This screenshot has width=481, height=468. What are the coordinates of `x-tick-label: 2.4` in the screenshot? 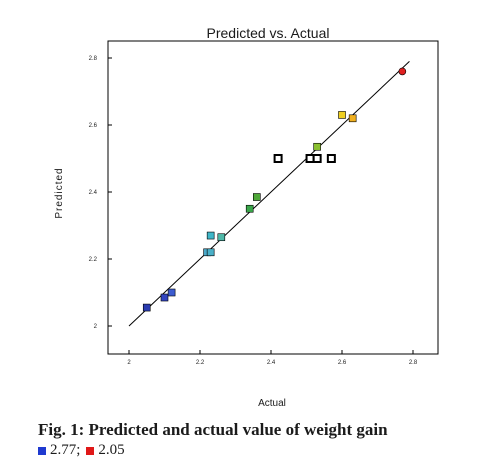 It's located at (271, 363).